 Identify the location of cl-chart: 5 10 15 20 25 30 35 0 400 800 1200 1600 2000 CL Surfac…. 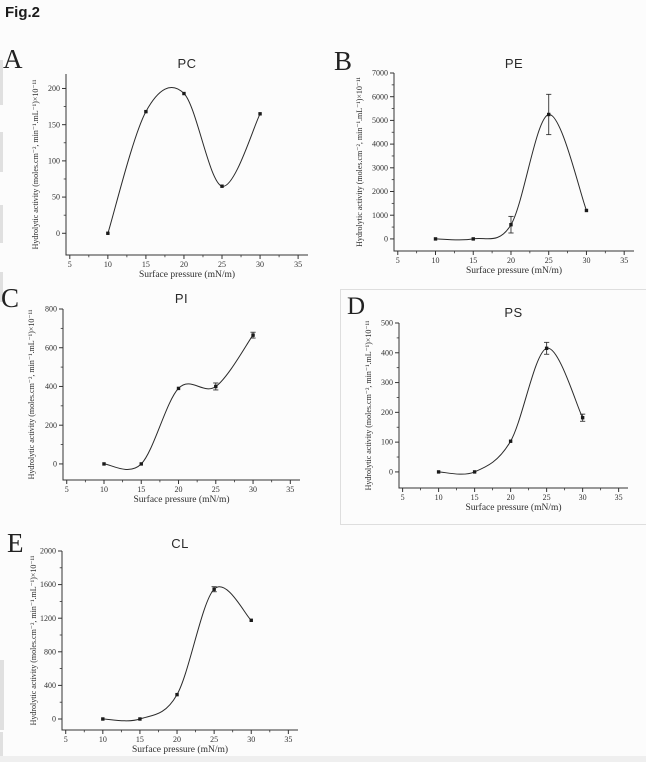
(163, 645).